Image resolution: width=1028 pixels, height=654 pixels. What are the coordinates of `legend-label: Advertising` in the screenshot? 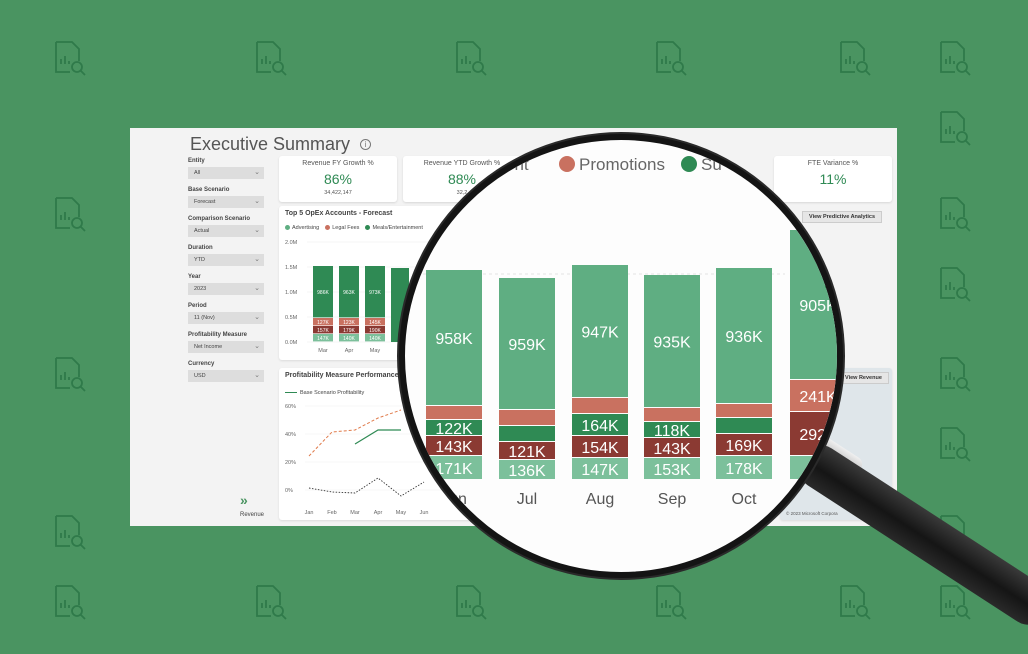 It's located at (306, 228).